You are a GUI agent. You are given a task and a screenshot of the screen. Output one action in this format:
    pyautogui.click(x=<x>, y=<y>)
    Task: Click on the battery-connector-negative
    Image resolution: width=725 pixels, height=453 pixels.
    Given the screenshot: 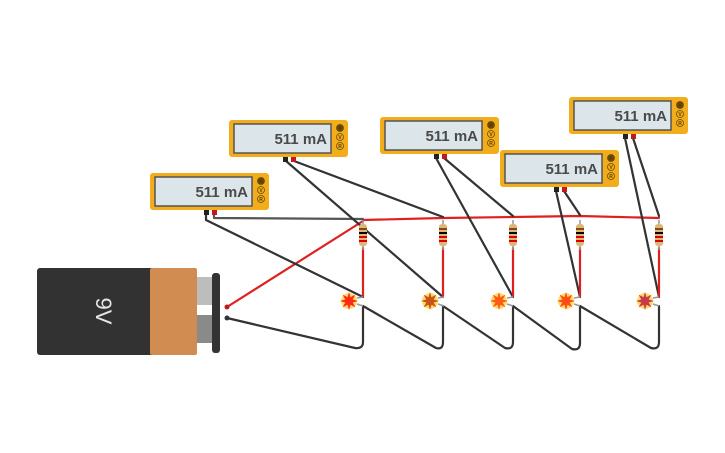 What is the action you would take?
    pyautogui.click(x=227, y=318)
    